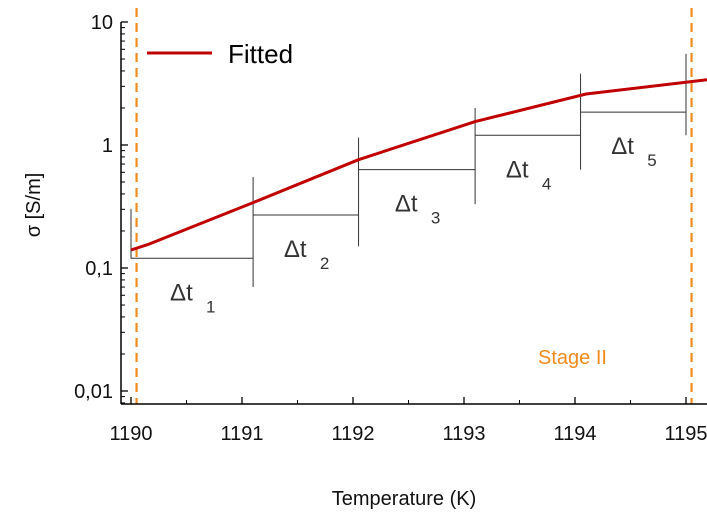 The width and height of the screenshot is (707, 515). I want to click on interval-label-subscript: 3, so click(435, 218).